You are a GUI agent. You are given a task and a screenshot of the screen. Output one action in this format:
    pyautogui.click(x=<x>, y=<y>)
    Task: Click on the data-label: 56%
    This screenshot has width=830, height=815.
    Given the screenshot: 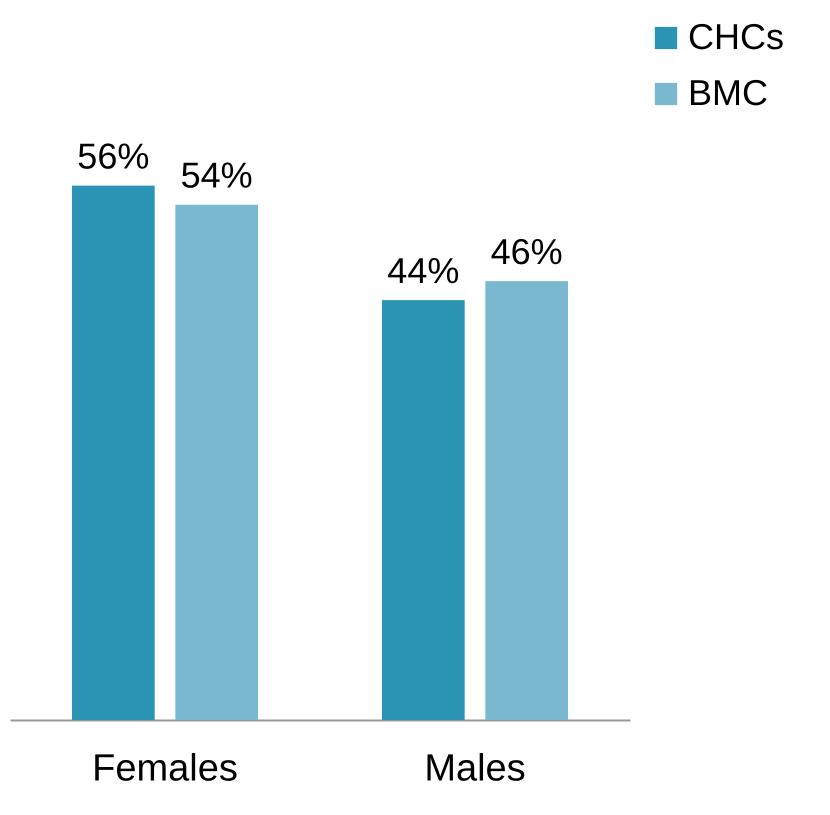 What is the action you would take?
    pyautogui.click(x=113, y=156)
    